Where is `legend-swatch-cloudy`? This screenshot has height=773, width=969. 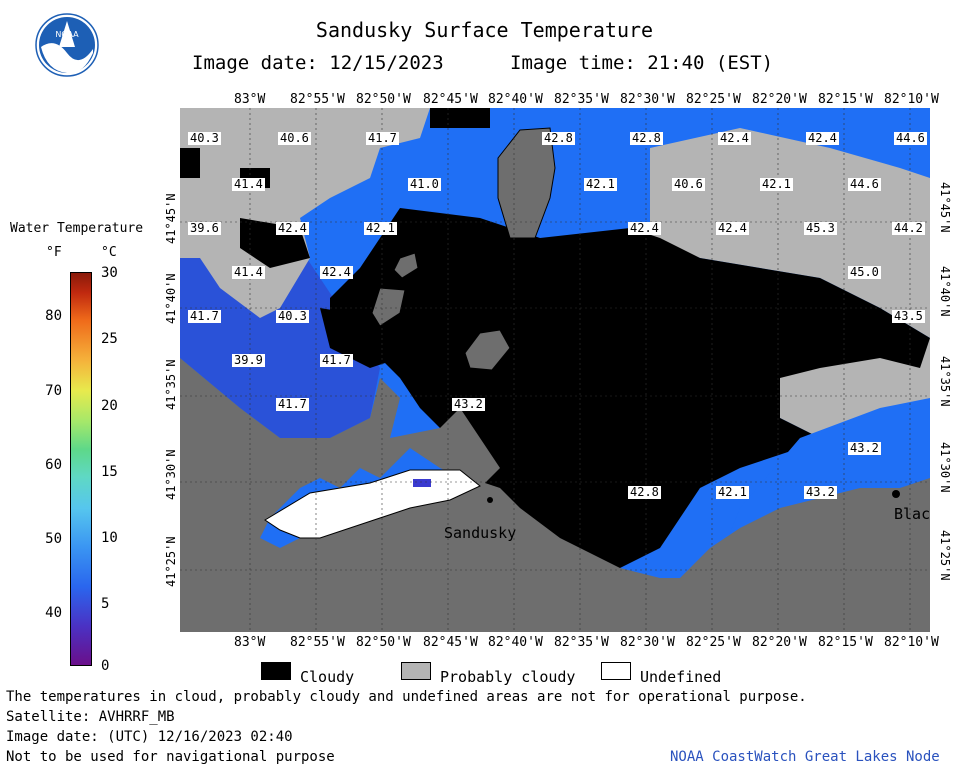 legend-swatch-cloudy is located at coordinates (276, 671).